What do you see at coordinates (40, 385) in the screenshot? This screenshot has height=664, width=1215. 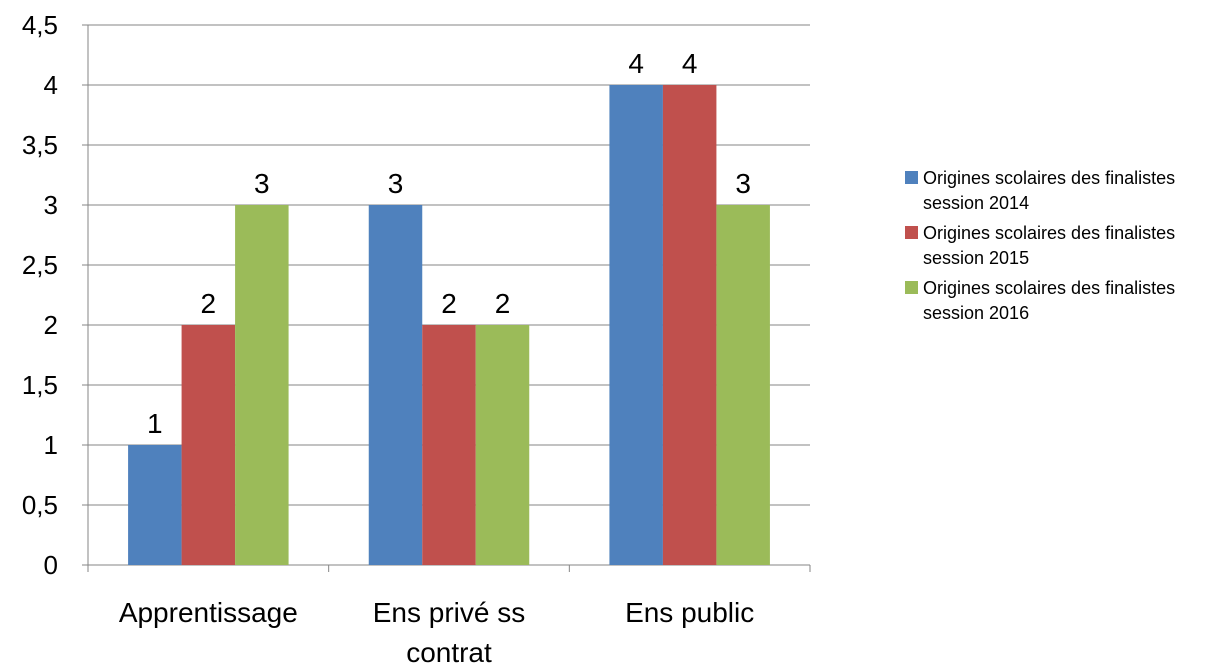 I see `y-tick-label: 1,5` at bounding box center [40, 385].